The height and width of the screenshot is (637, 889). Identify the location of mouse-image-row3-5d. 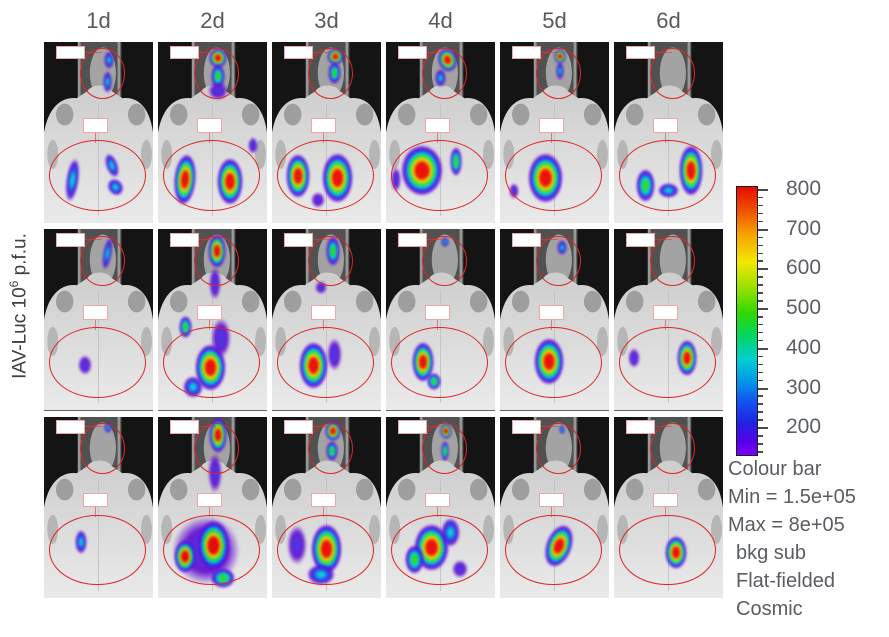
(554, 507).